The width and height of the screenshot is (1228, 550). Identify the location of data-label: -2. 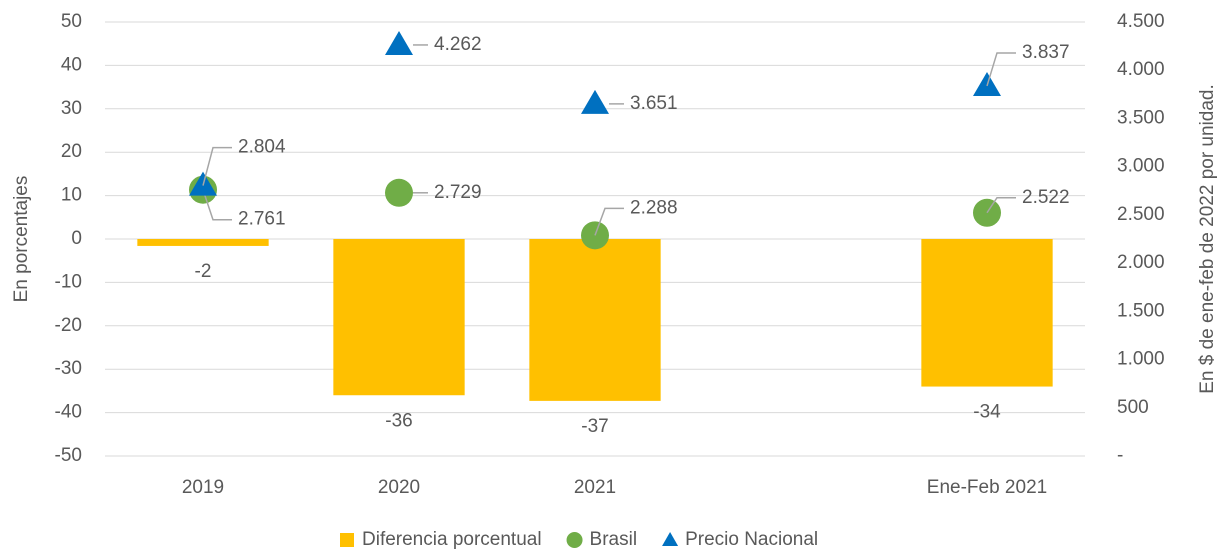
(203, 271).